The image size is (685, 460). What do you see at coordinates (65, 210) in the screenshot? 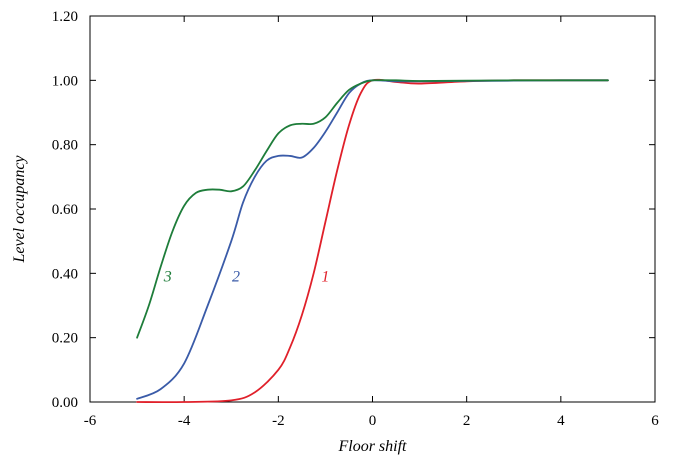
I see `y-tick-label: 0.60` at bounding box center [65, 210].